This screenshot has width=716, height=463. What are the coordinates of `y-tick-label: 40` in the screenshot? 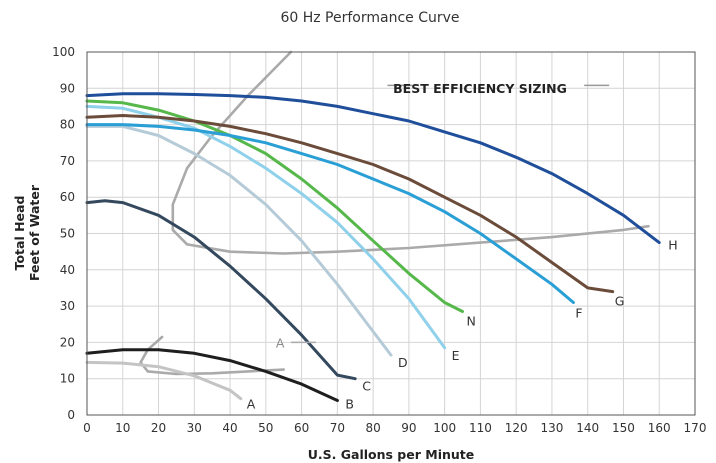 It's located at (67, 270).